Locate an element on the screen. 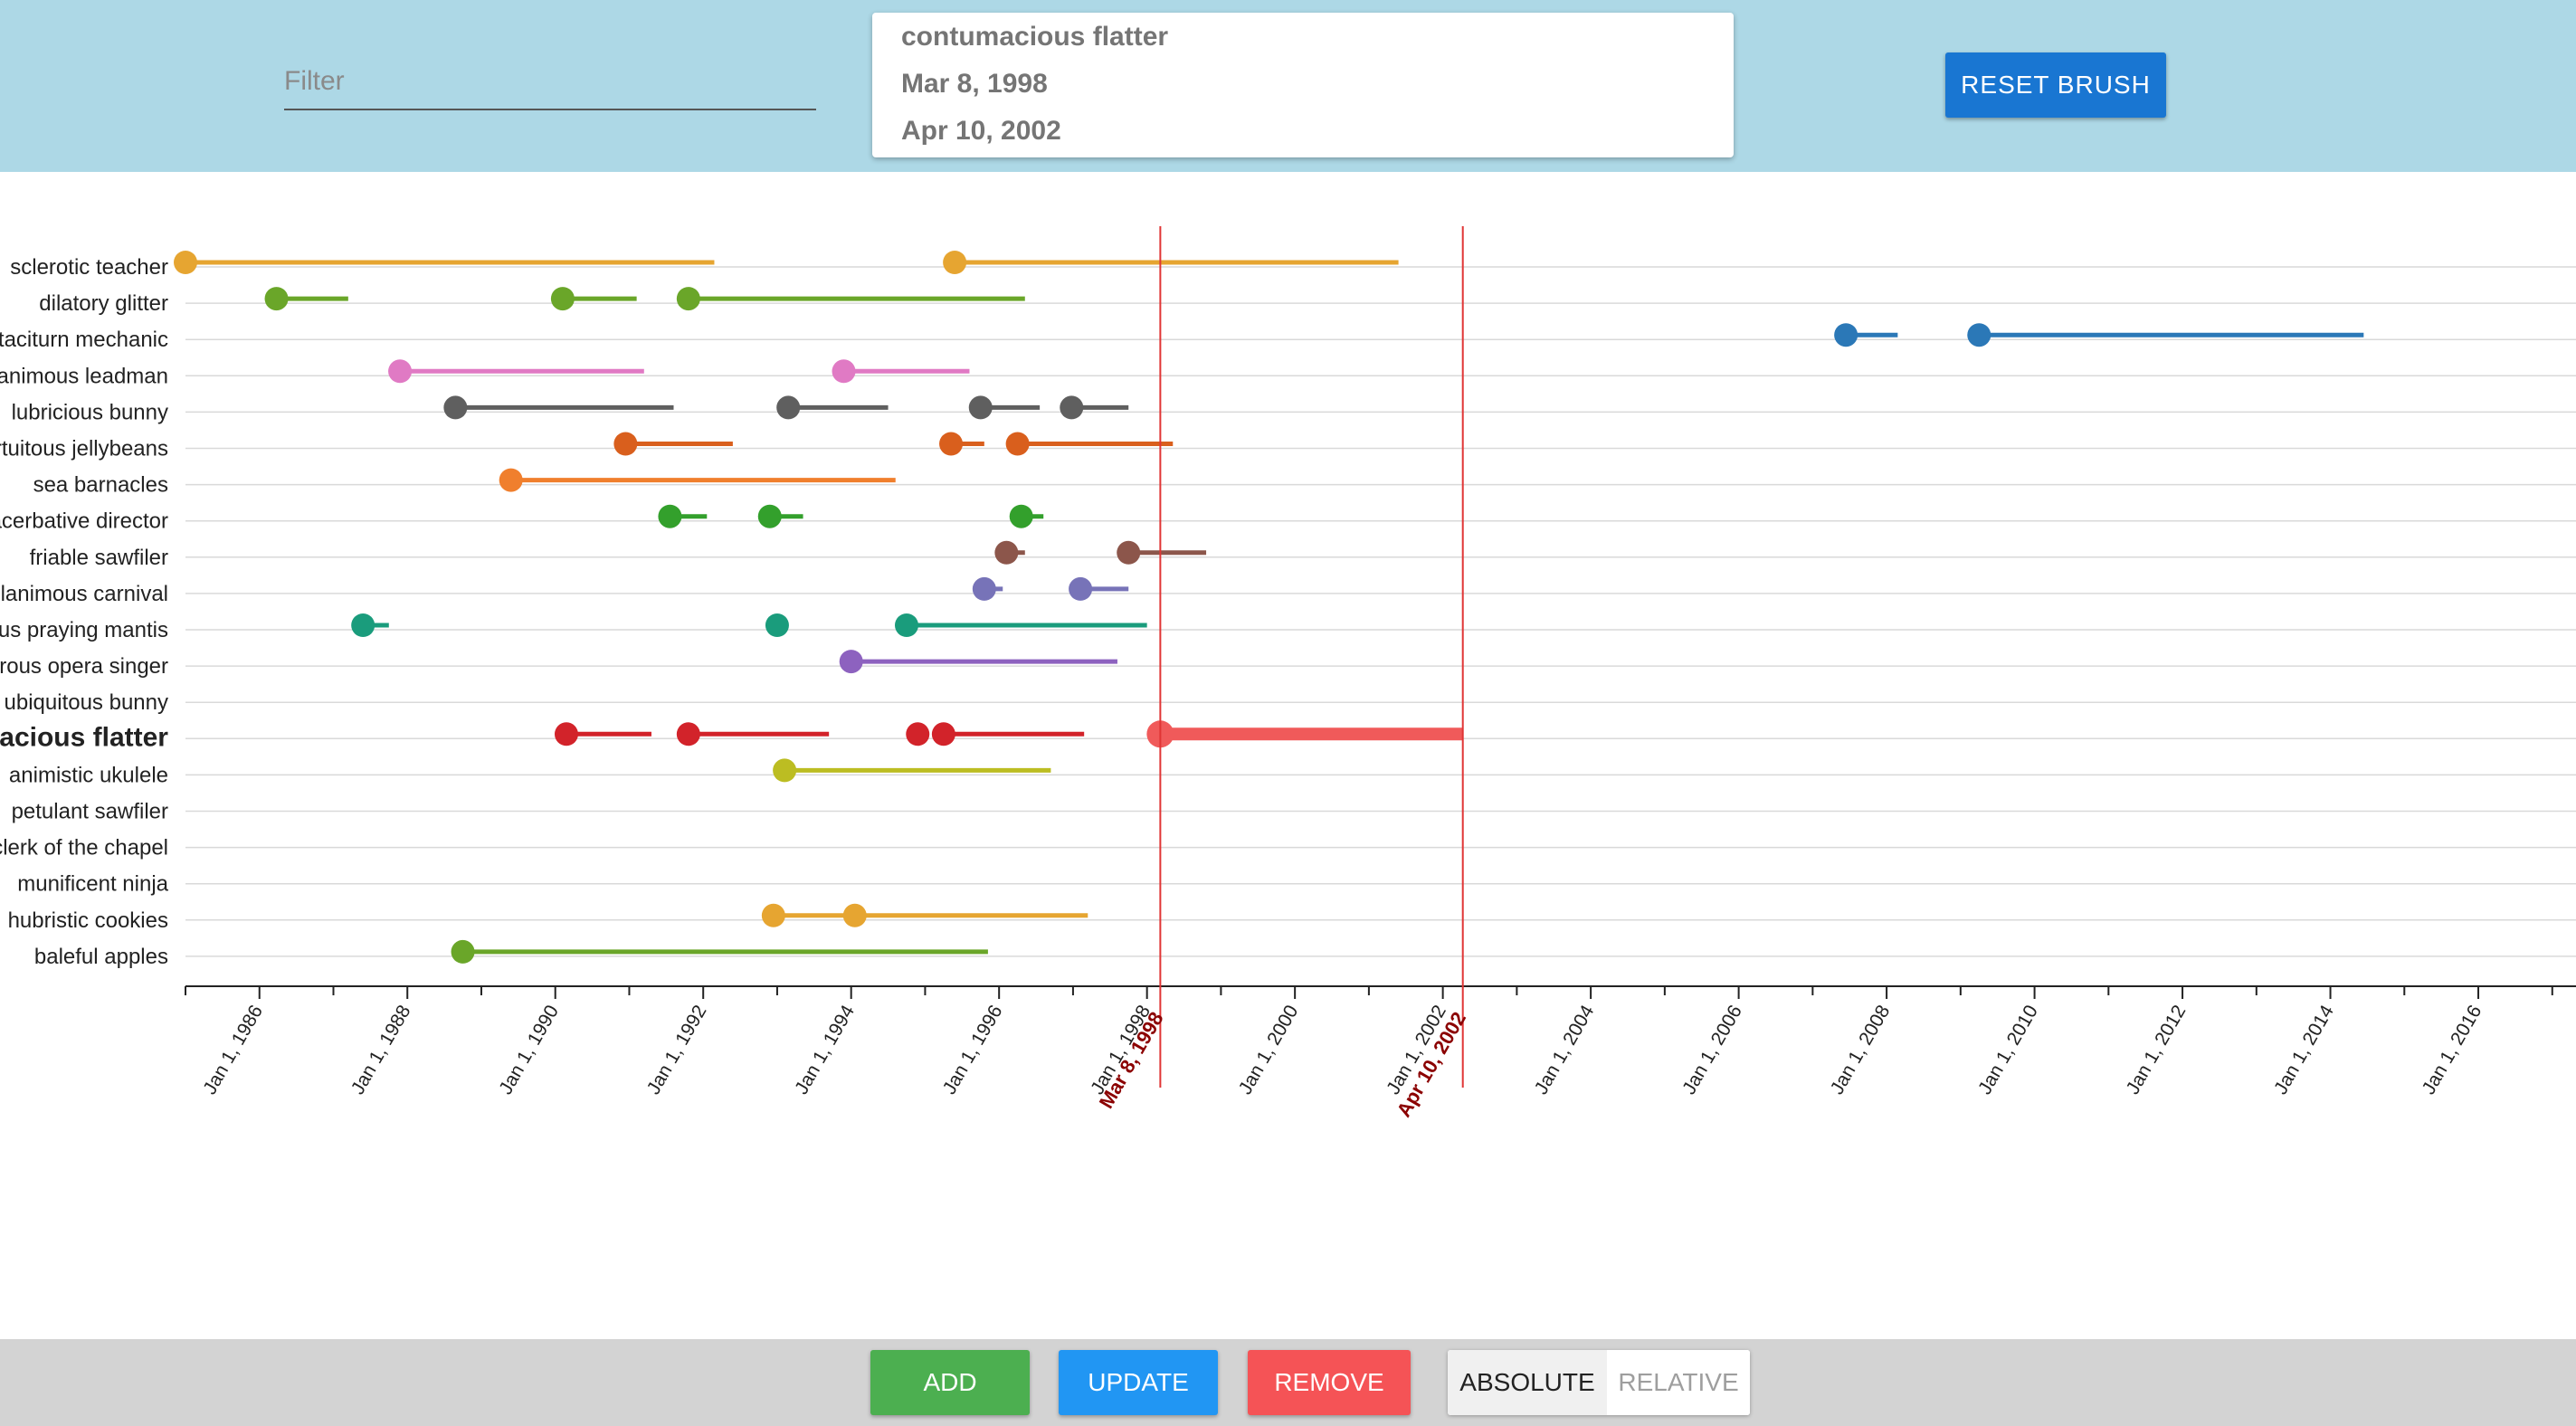 Image resolution: width=2576 pixels, height=1426 pixels. reset-brush-button: RESET BRUSH is located at coordinates (2055, 85).